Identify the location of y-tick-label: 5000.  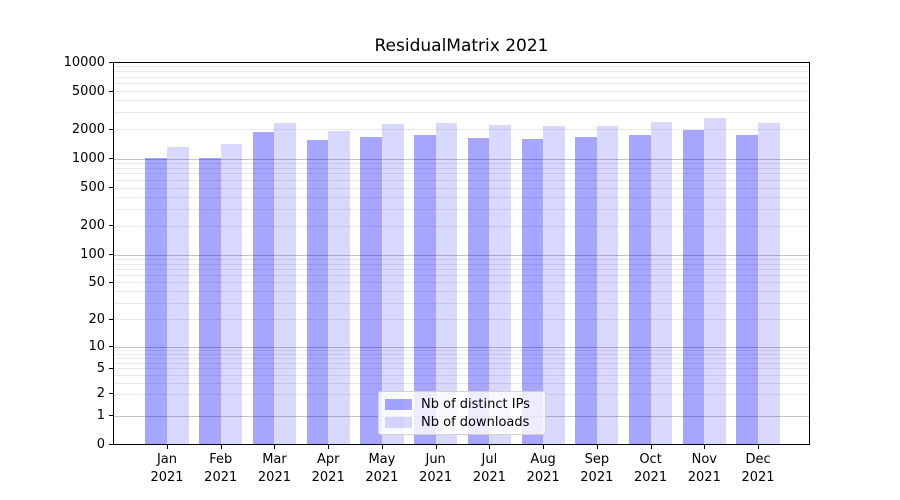
(88, 91).